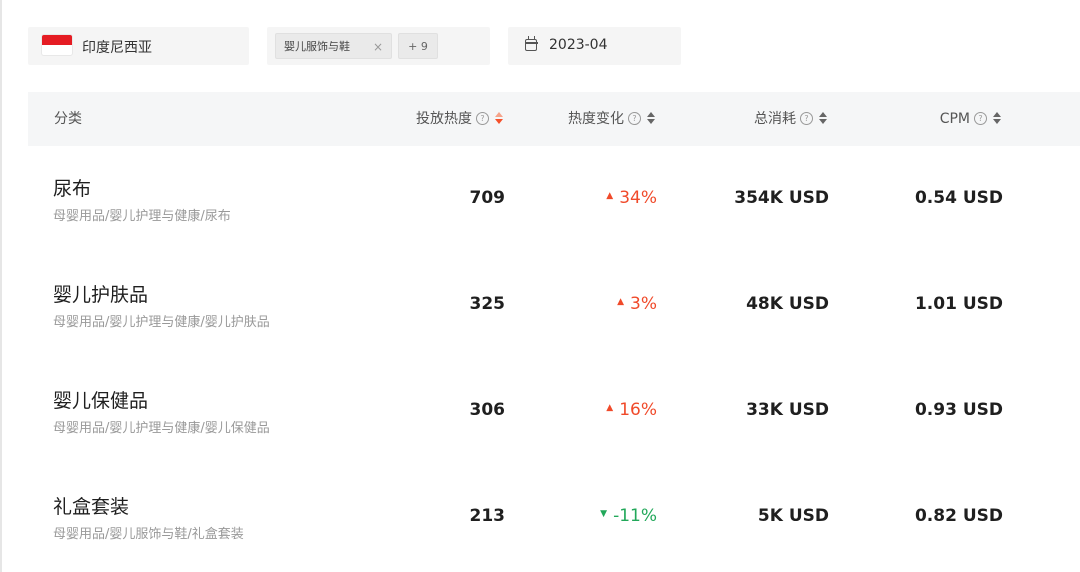 This screenshot has height=572, width=1080. I want to click on total-cost-value: 5K USD, so click(793, 516).